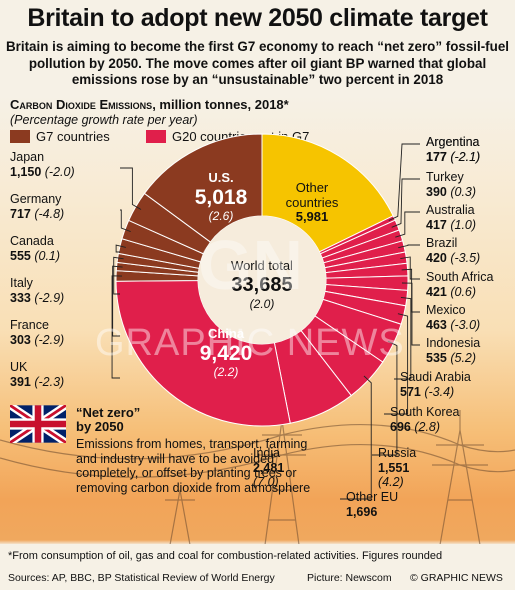  Describe the element at coordinates (450, 210) in the screenshot. I see `name-australia: Australia` at that location.